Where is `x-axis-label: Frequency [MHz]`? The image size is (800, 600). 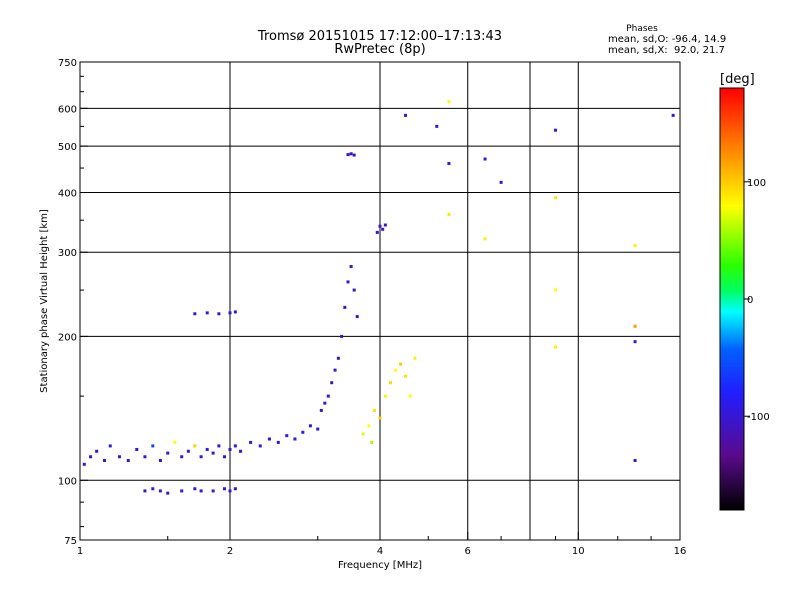
x-axis-label: Frequency [MHz] is located at coordinates (380, 565).